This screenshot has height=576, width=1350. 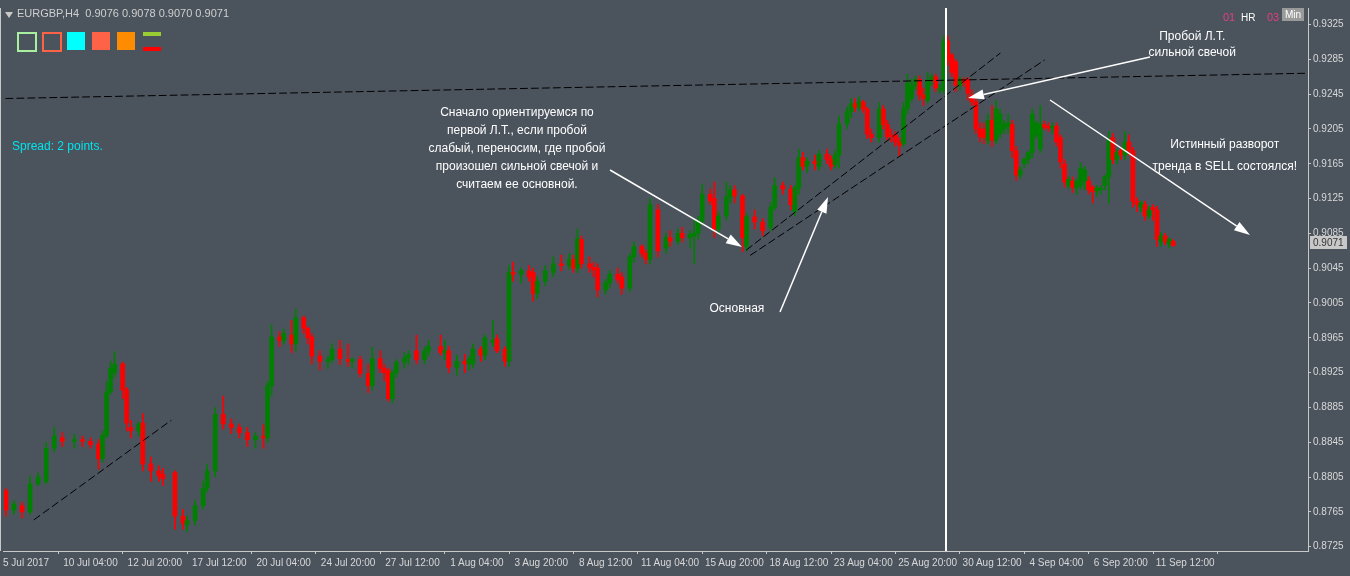 I want to click on annotation: Сначало ориентируемся по первой Л.Т., если пробой слабый, переносим, где пробой произошел сильной свечой и считаем ее основной., so click(x=517, y=148).